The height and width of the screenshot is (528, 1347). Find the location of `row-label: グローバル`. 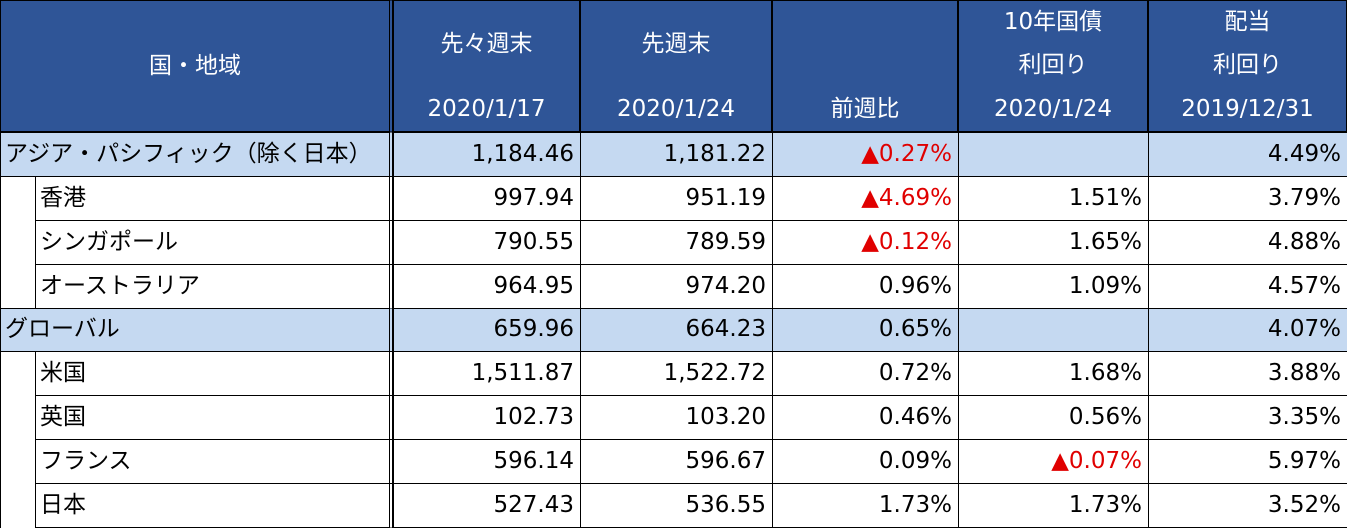

row-label: グローバル is located at coordinates (196, 330).